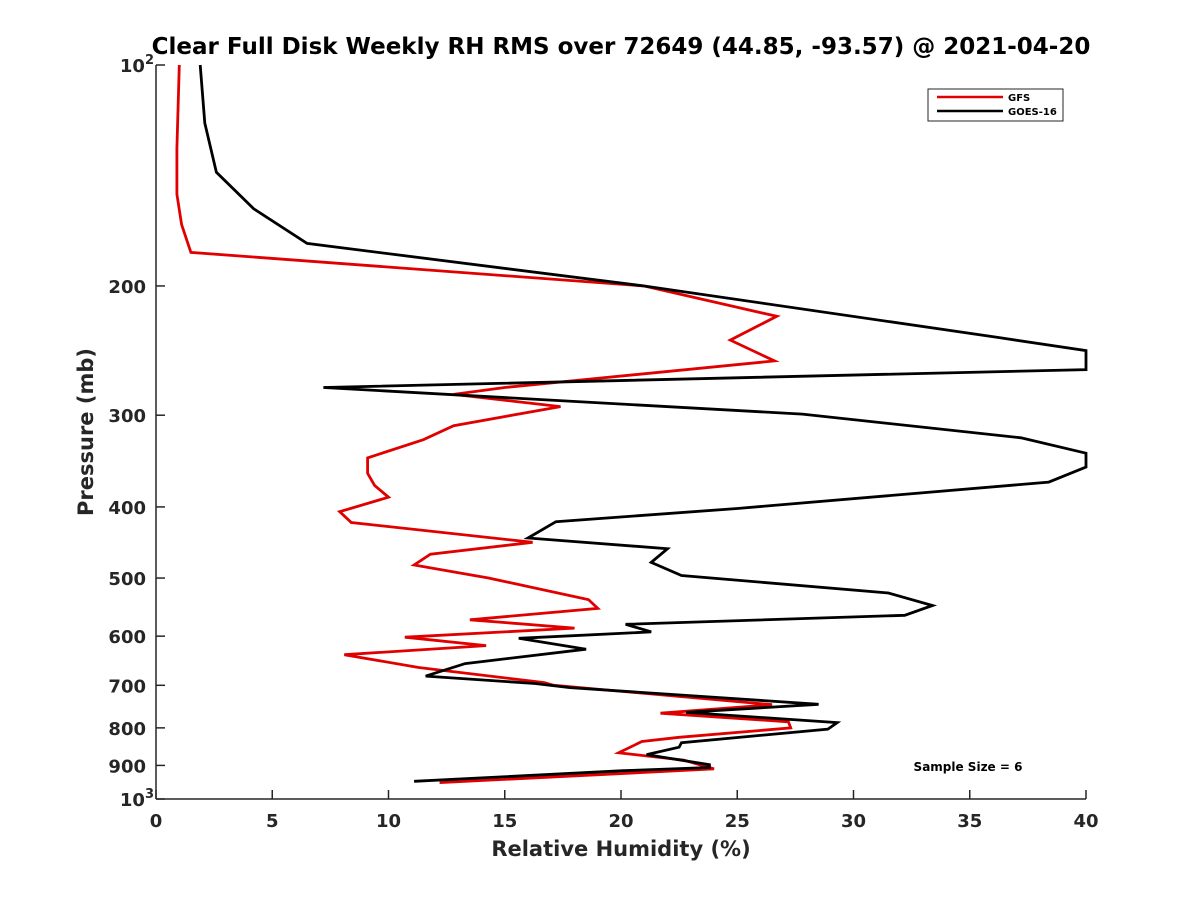 This screenshot has width=1200, height=905. Describe the element at coordinates (127, 686) in the screenshot. I see `y-tick-label: 700` at that location.